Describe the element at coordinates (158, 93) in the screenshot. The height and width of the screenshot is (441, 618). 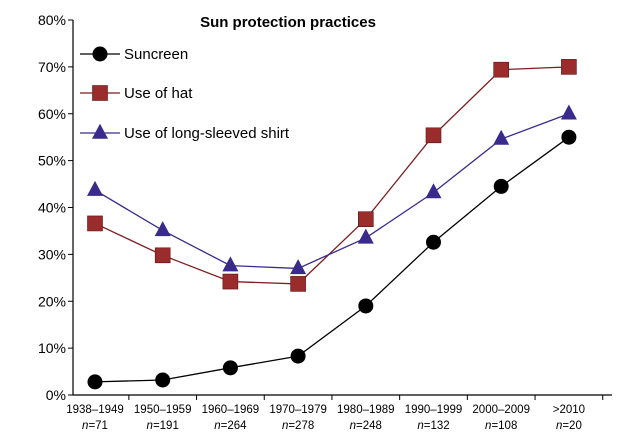
I see `legend-label: Use of hat` at that location.